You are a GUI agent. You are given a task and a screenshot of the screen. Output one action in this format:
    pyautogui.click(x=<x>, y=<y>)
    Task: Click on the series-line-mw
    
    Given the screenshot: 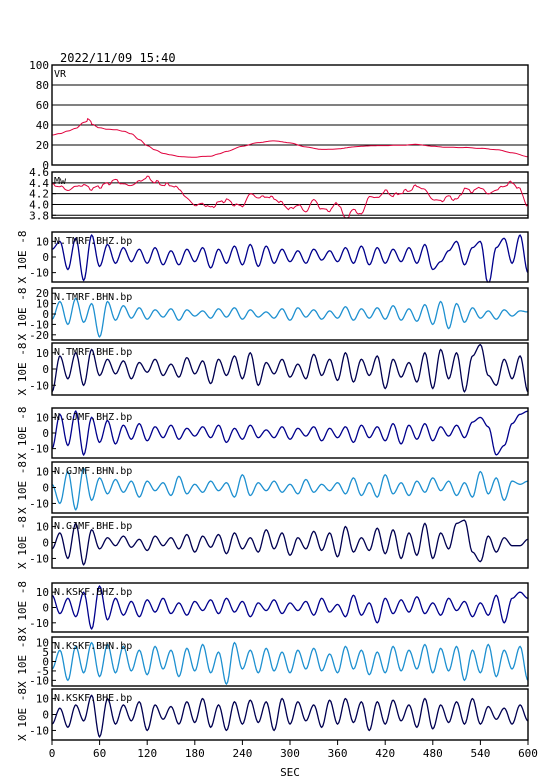 What is the action you would take?
    pyautogui.click(x=290, y=197)
    